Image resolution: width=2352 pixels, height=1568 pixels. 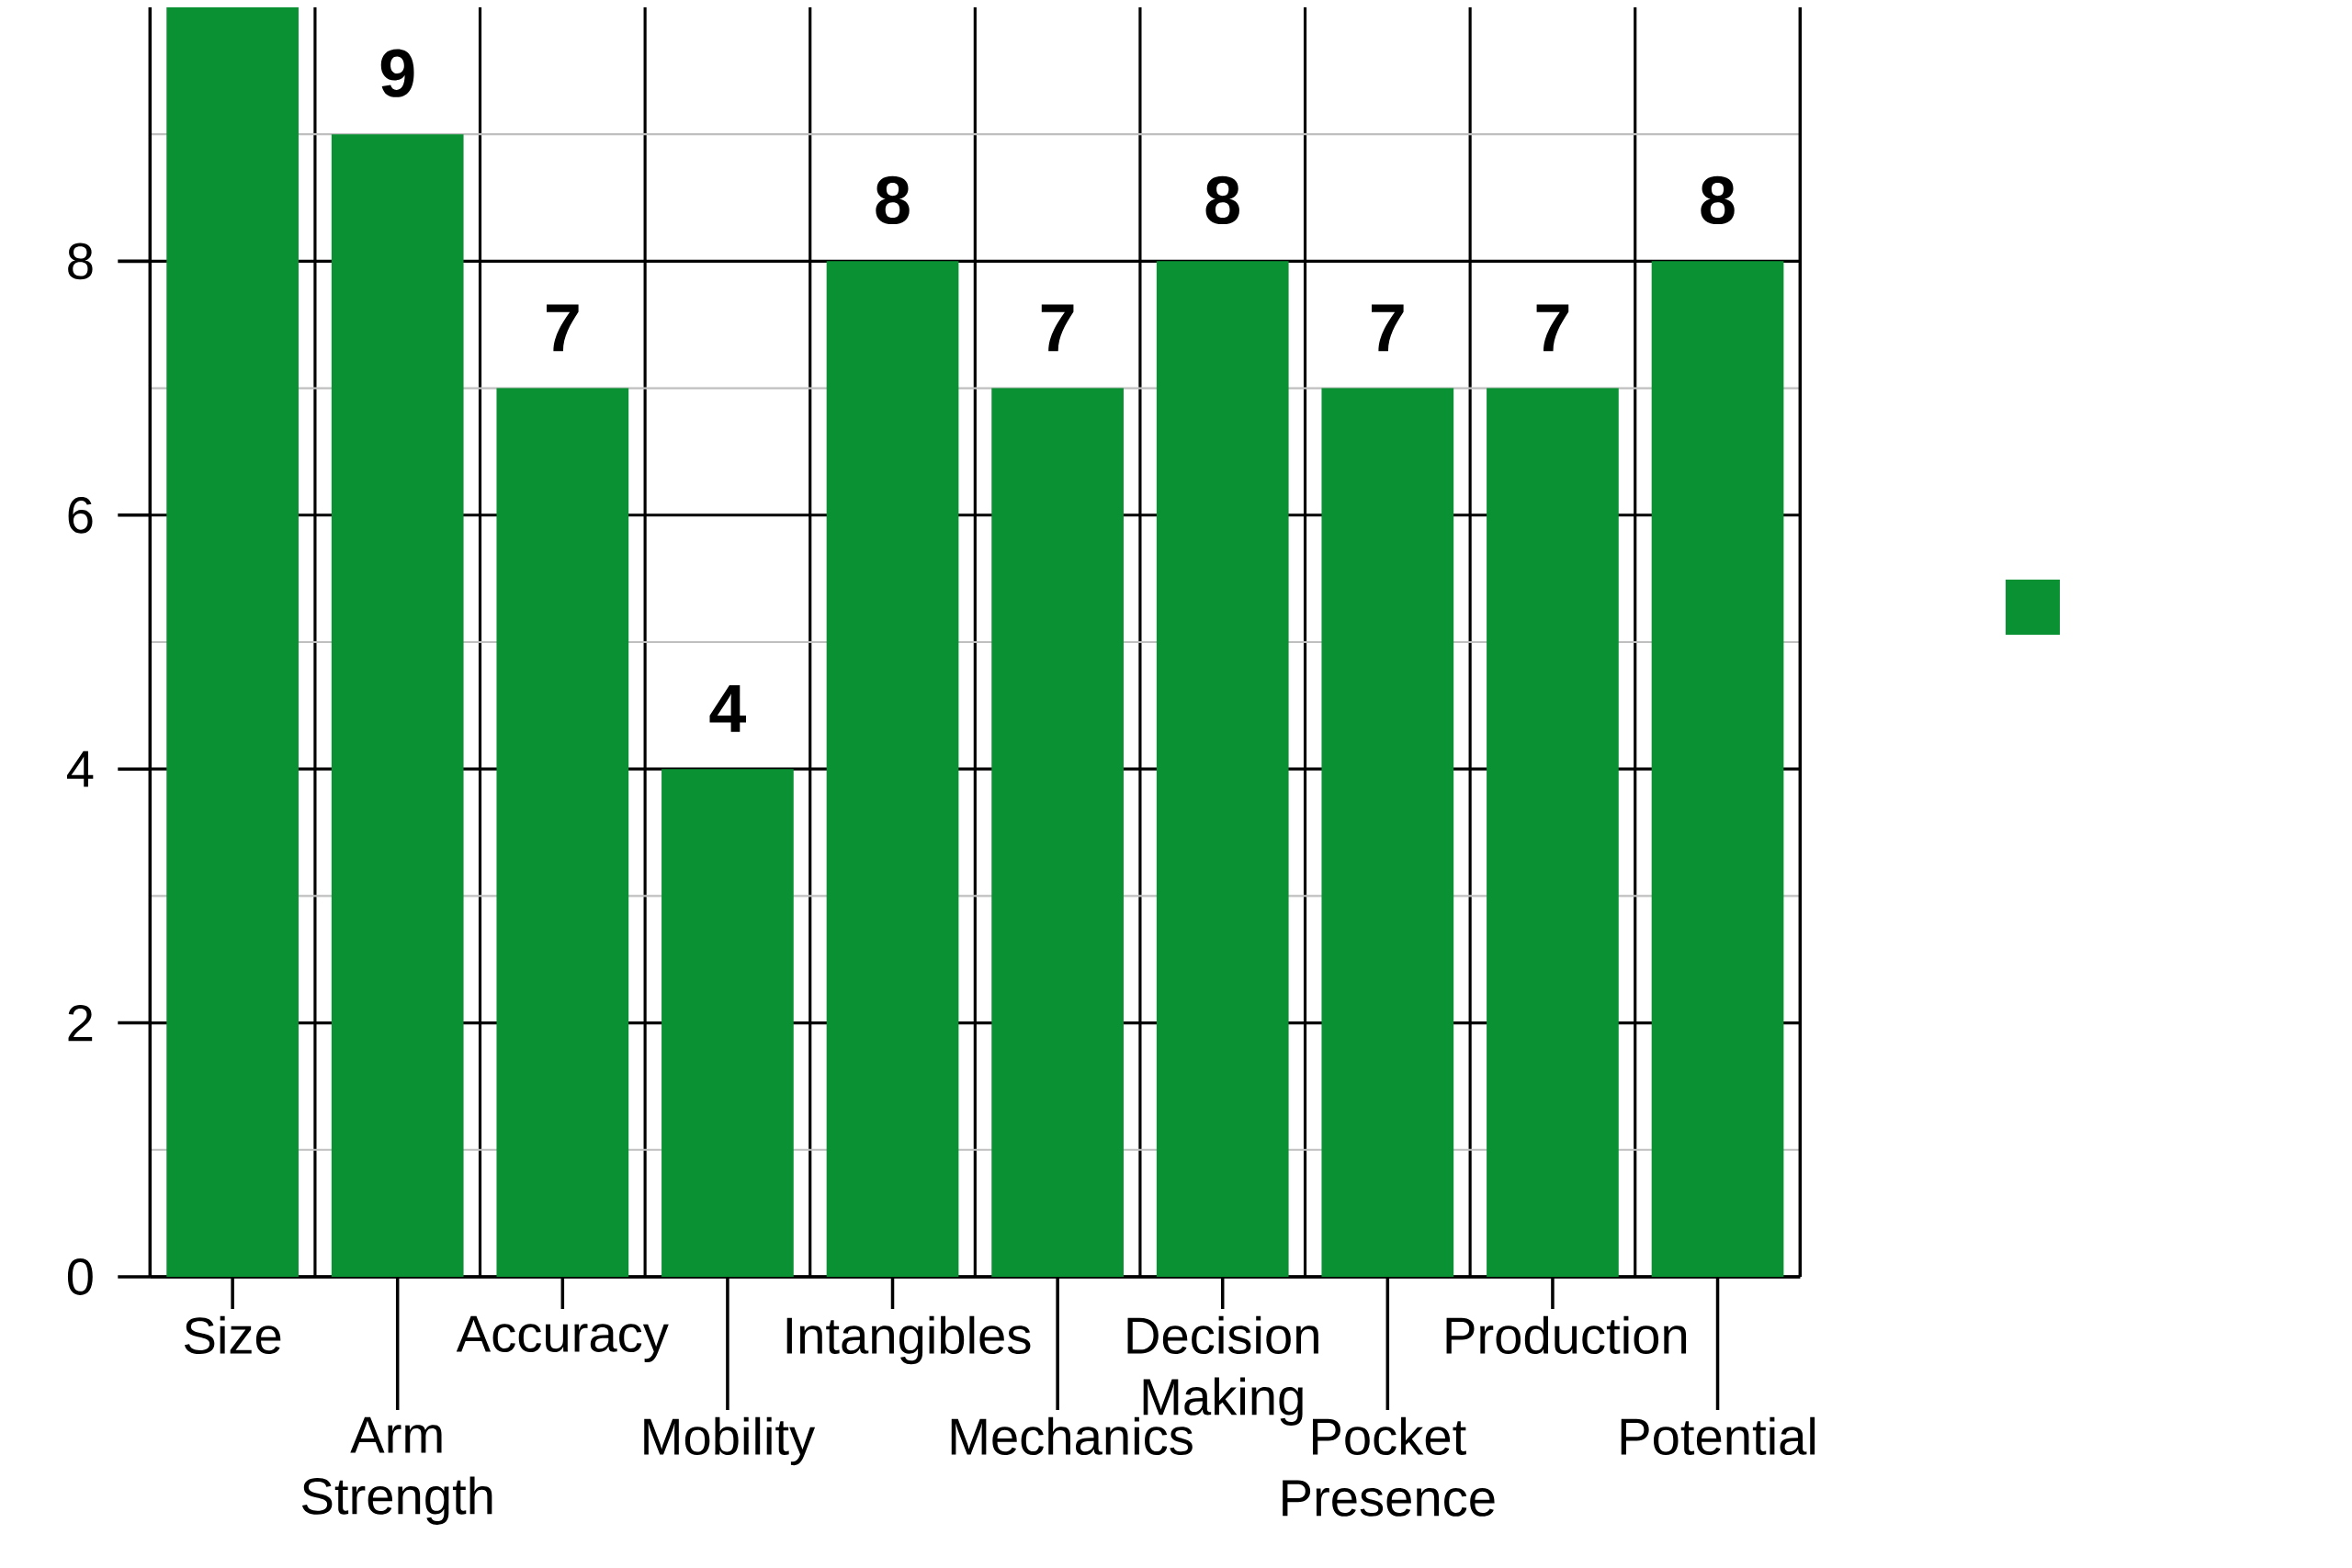 What do you see at coordinates (1567, 1335) in the screenshot?
I see `x-tick-label: Production` at bounding box center [1567, 1335].